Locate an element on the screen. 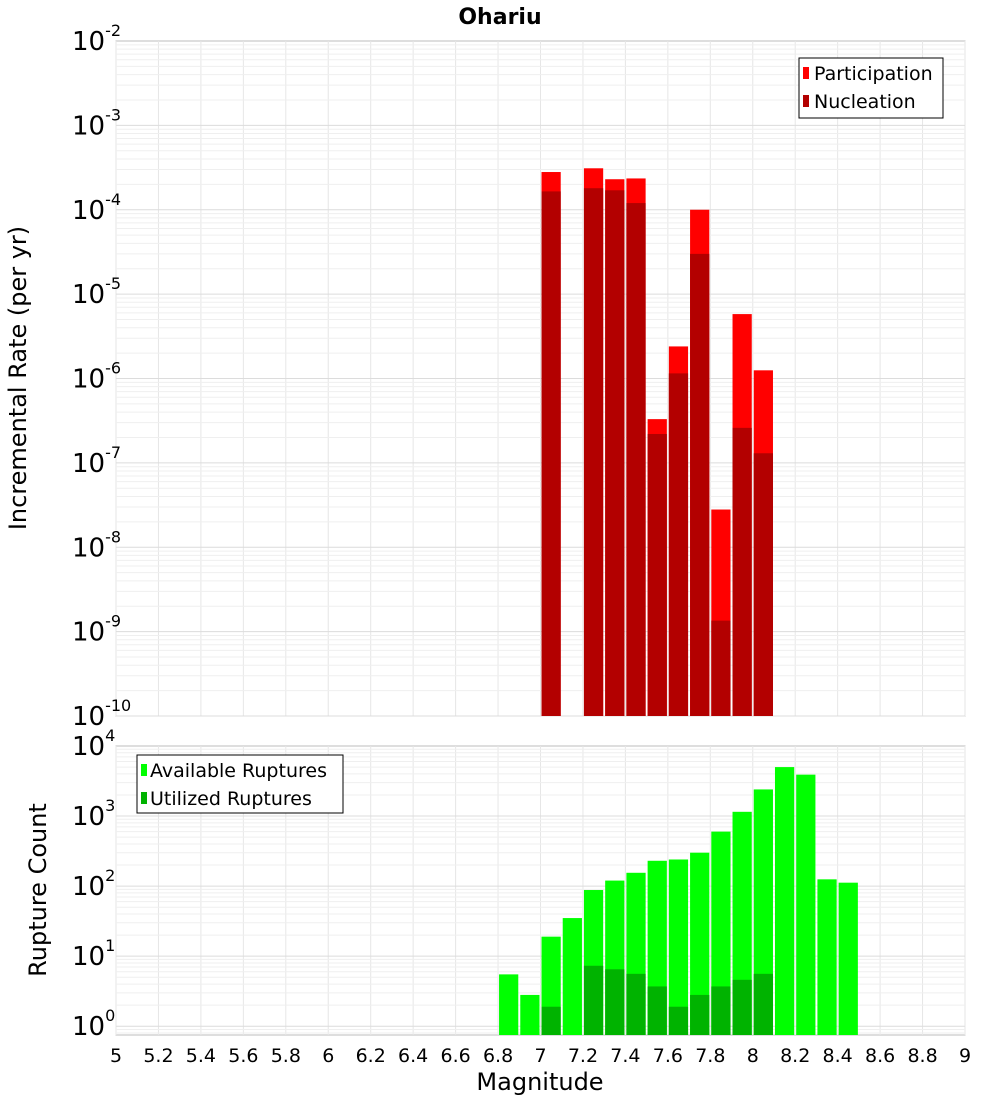 The width and height of the screenshot is (1000, 1100). count-legend-box is located at coordinates (240, 784).